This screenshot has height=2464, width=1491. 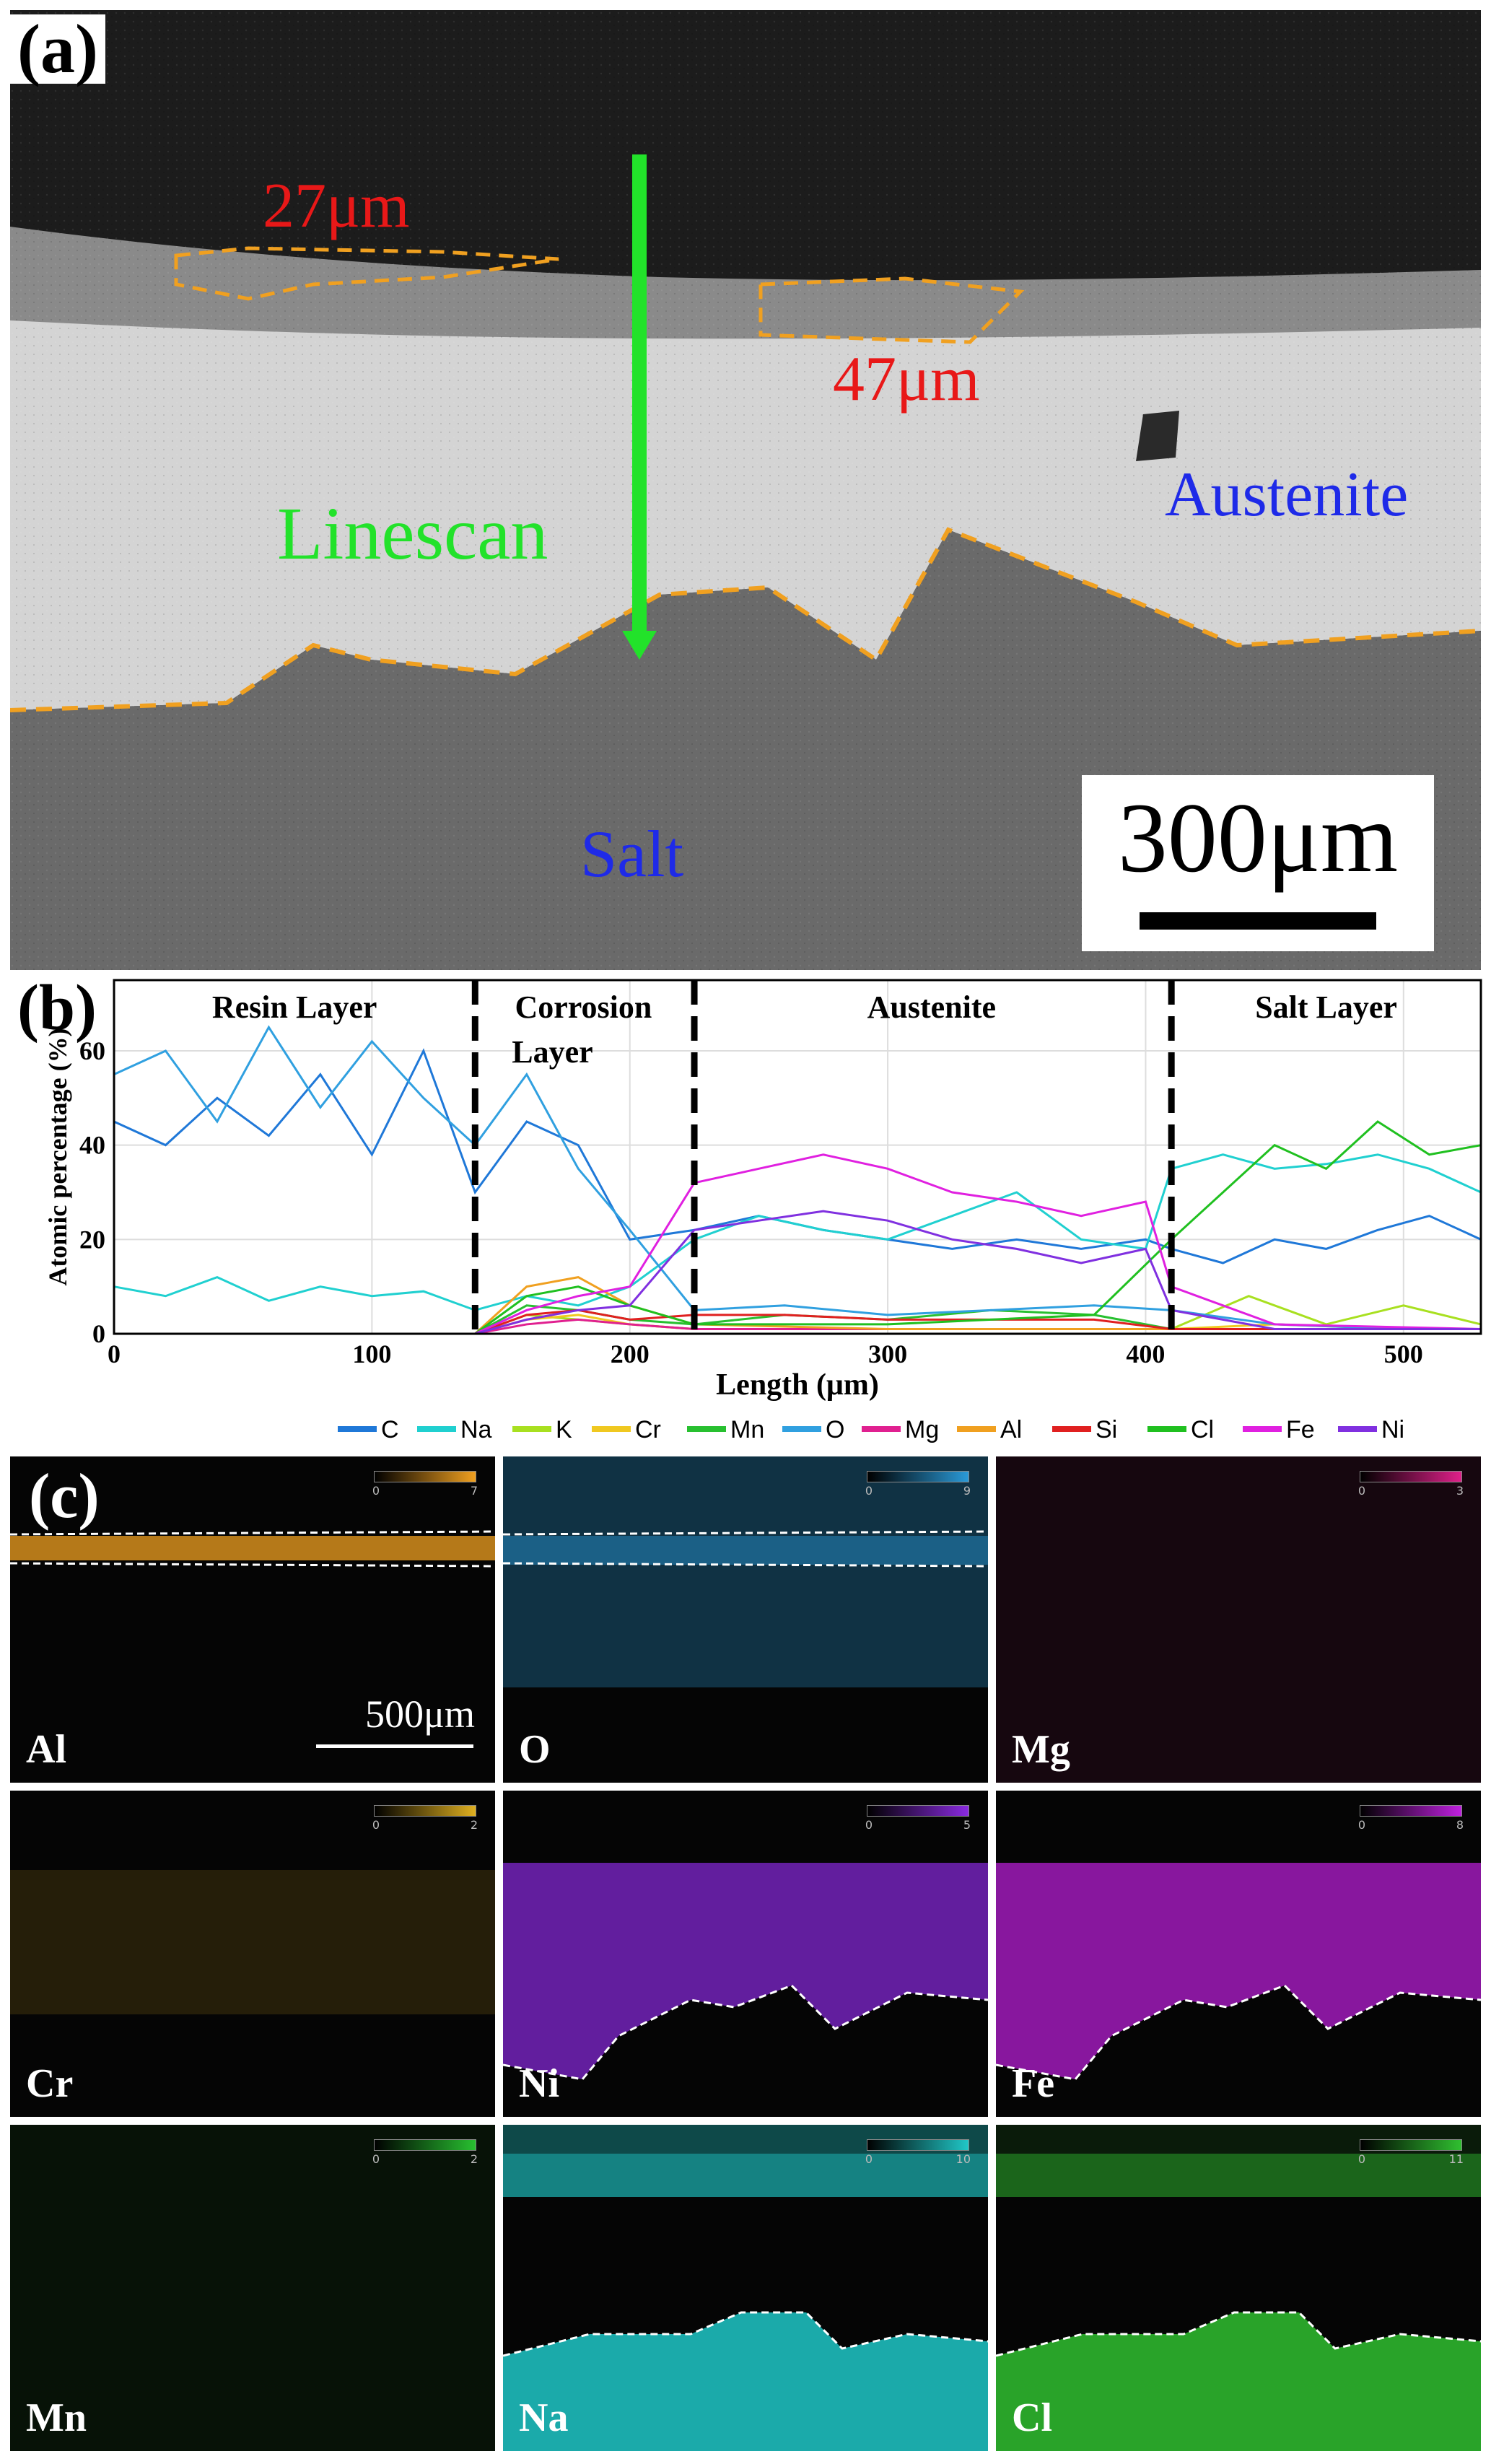 I want to click on scale-bar-box: 300μm, so click(x=1258, y=863).